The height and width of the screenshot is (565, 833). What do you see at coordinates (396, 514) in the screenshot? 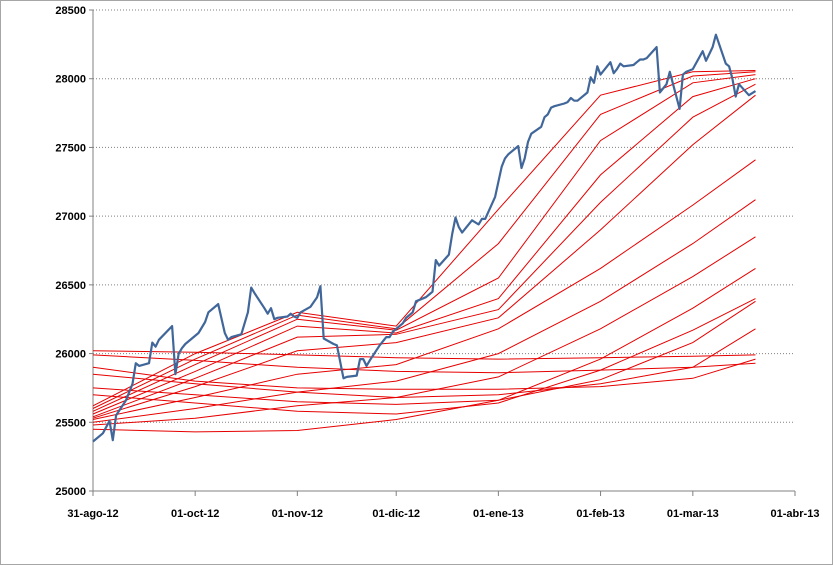
I see `x-tick-label-3: 01-dic-12` at bounding box center [396, 514].